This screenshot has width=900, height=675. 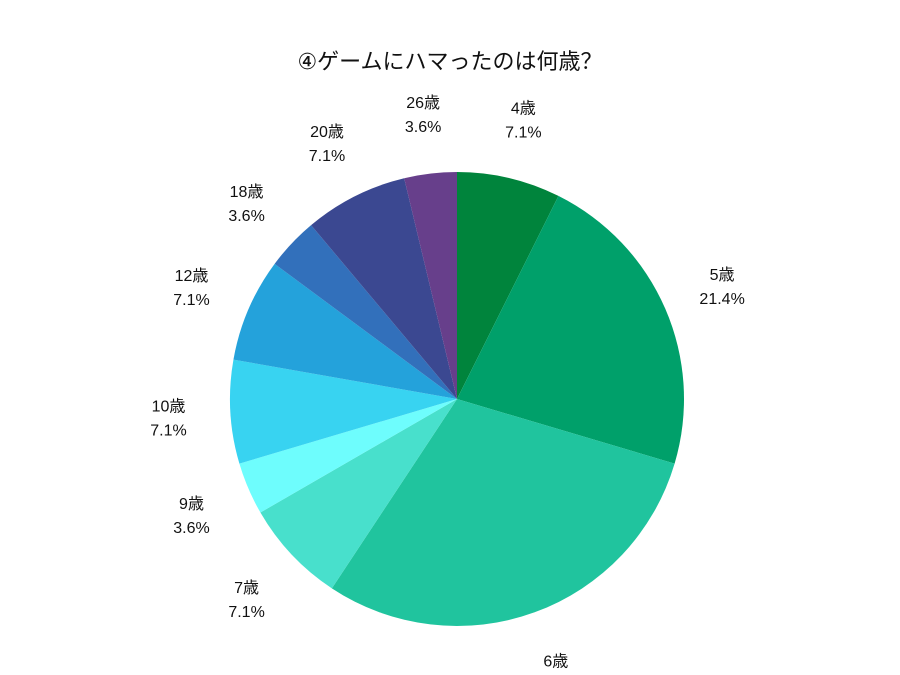 What do you see at coordinates (722, 275) in the screenshot?
I see `slice-category-label: 5歳` at bounding box center [722, 275].